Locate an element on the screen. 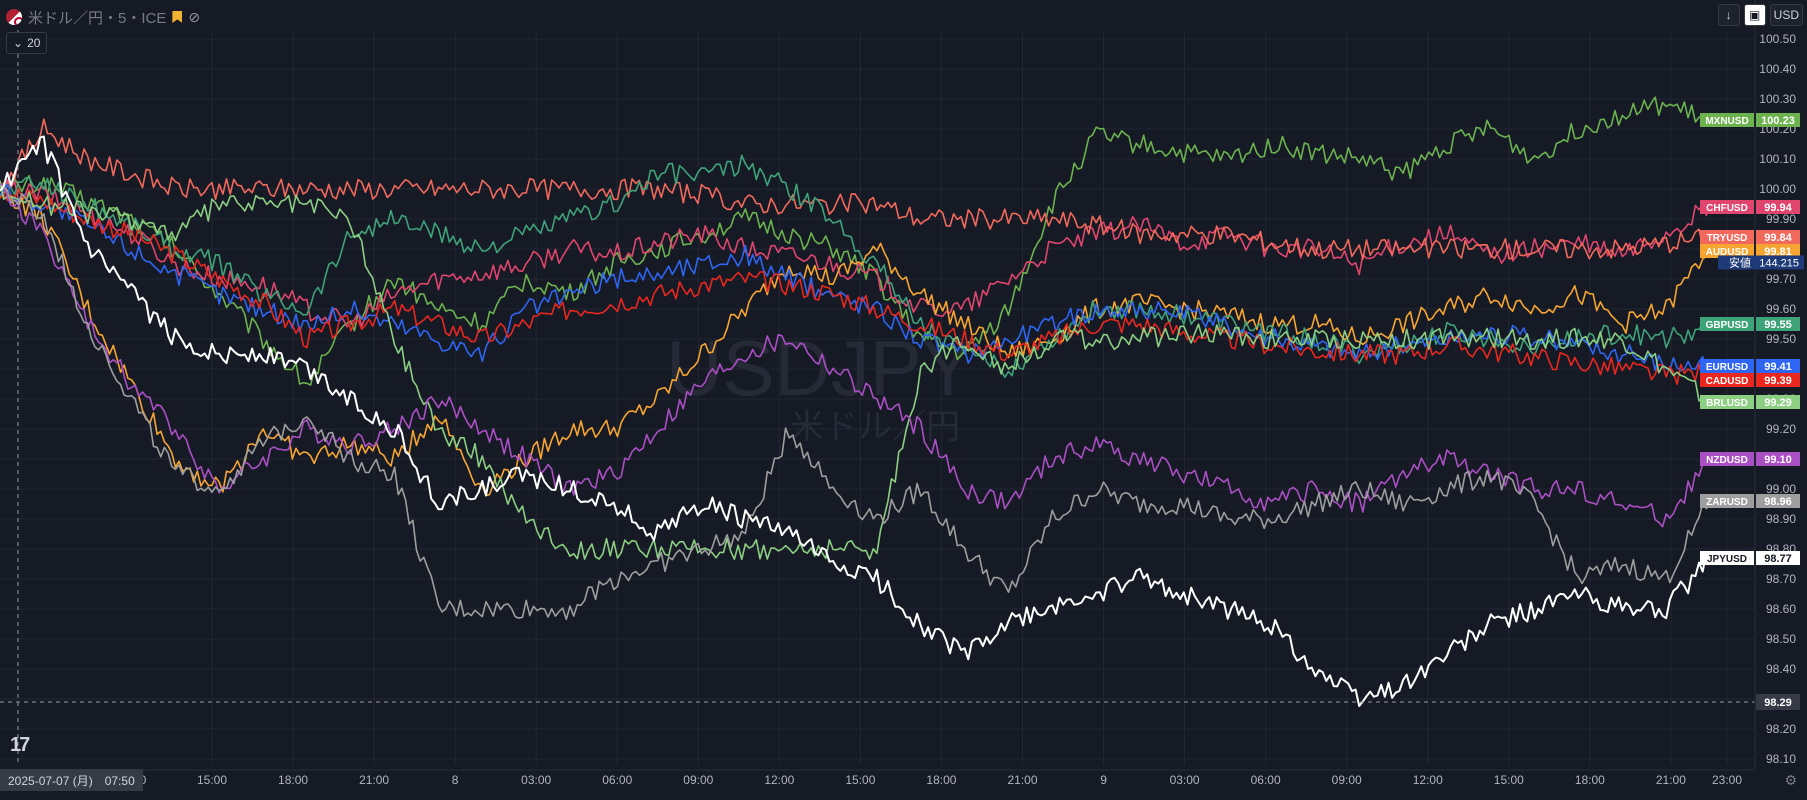 This screenshot has height=800, width=1807. us-japan-flag-icon is located at coordinates (14, 17).